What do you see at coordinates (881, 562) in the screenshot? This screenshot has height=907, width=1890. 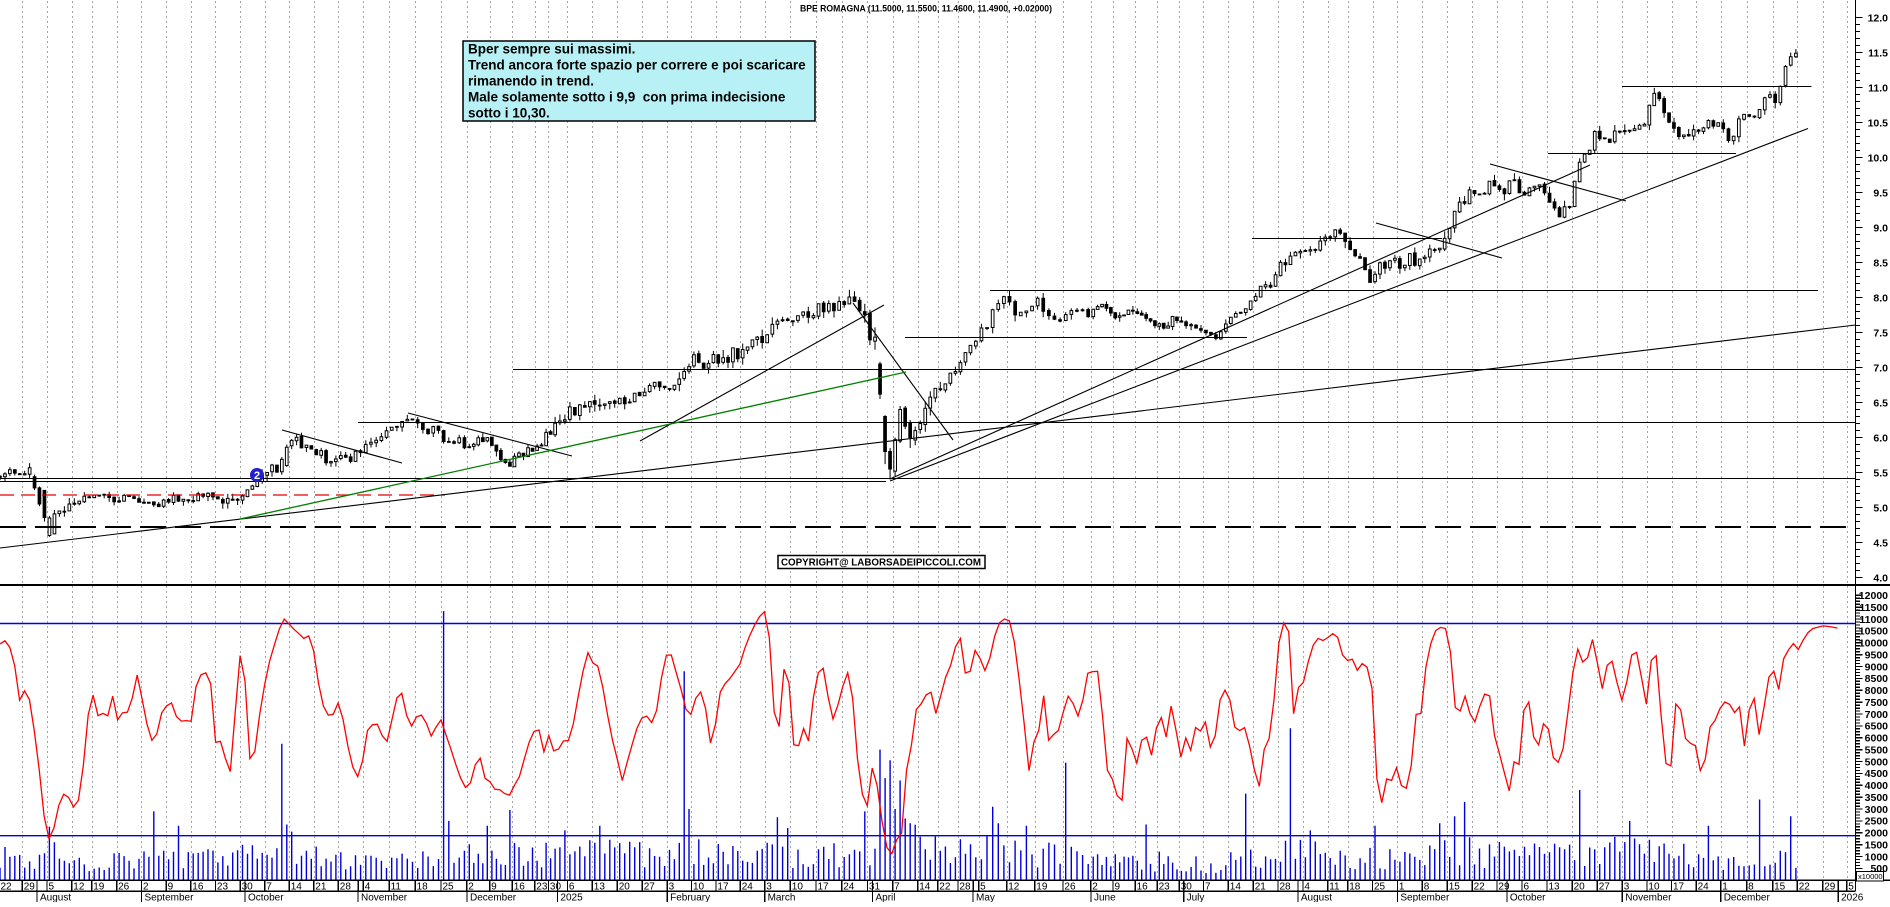 I see `svg-text:COPYRIGHT@ LABORSADEIPICCOLI.C: COPYRIGHT@ LABORSADEIPICCOLI.COM` at bounding box center [881, 562].